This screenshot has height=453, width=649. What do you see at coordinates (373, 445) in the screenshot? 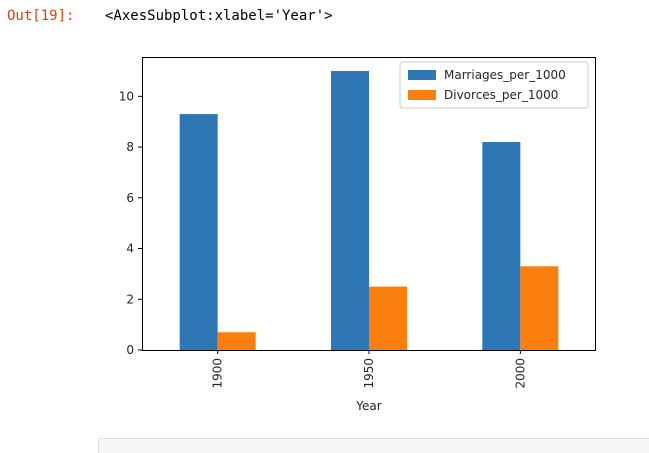
I see `next-cell-input` at bounding box center [373, 445].